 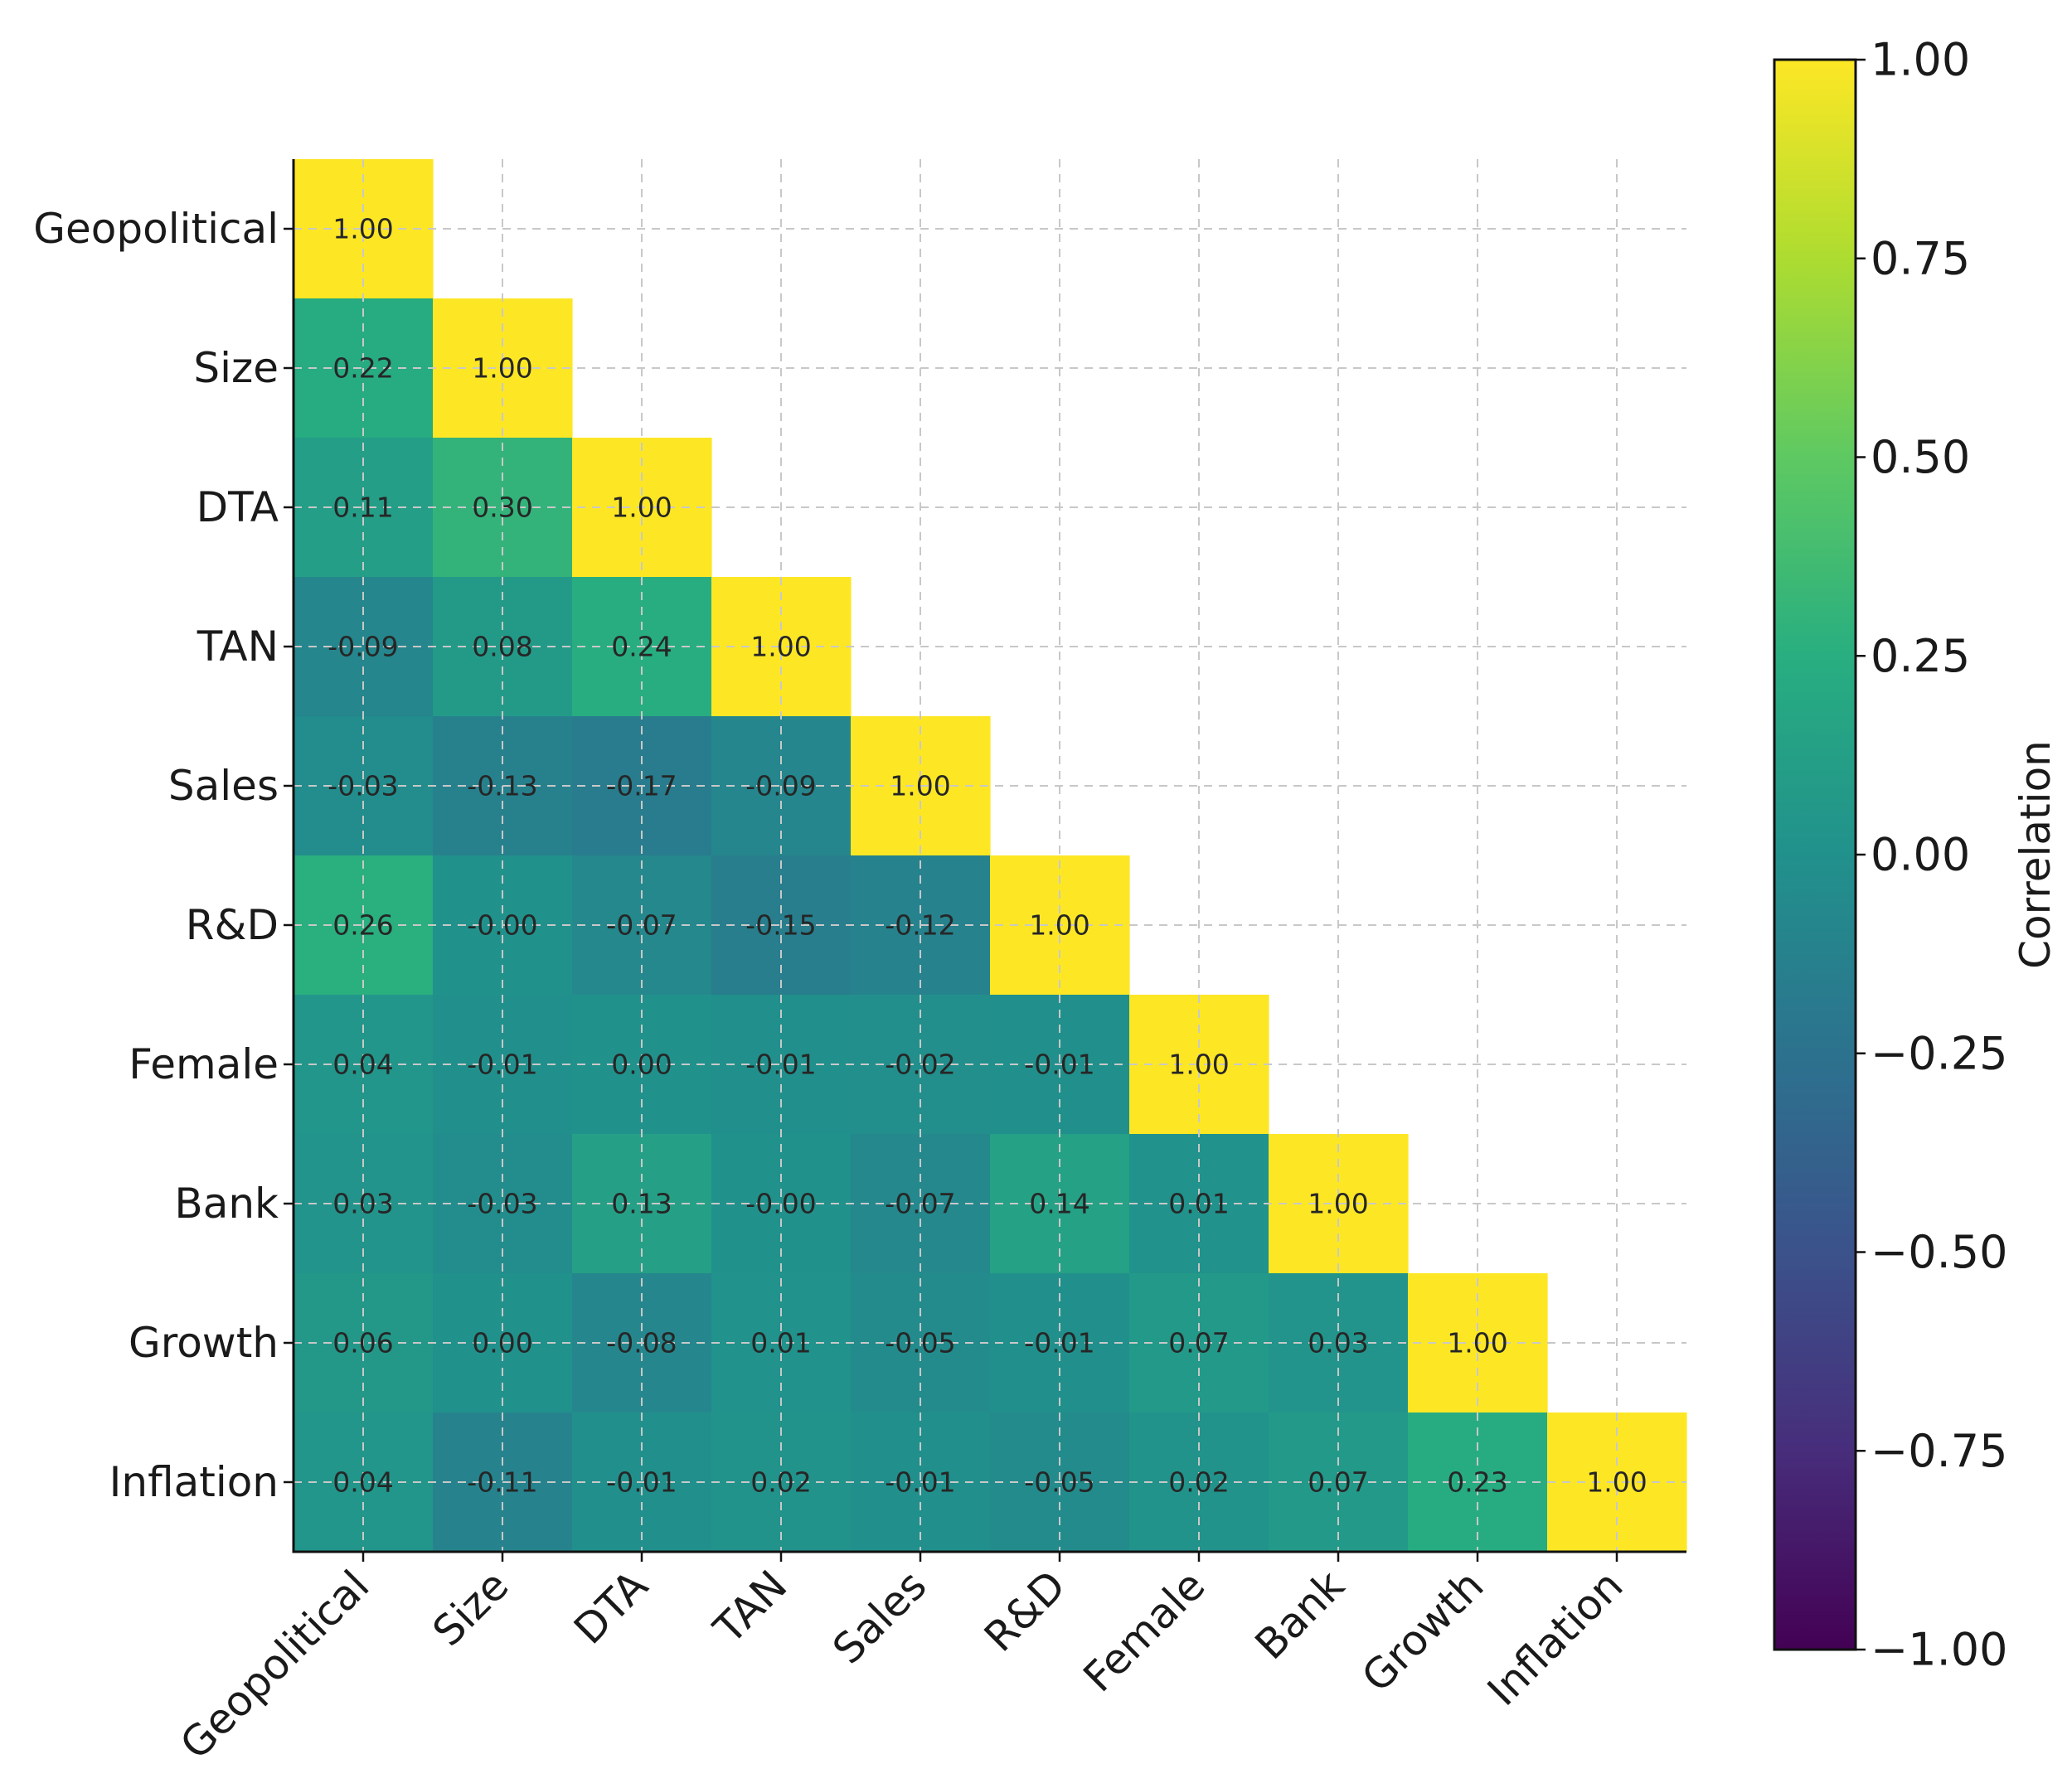 I want to click on heatmap-cell-inflation-female, so click(x=1199, y=1482).